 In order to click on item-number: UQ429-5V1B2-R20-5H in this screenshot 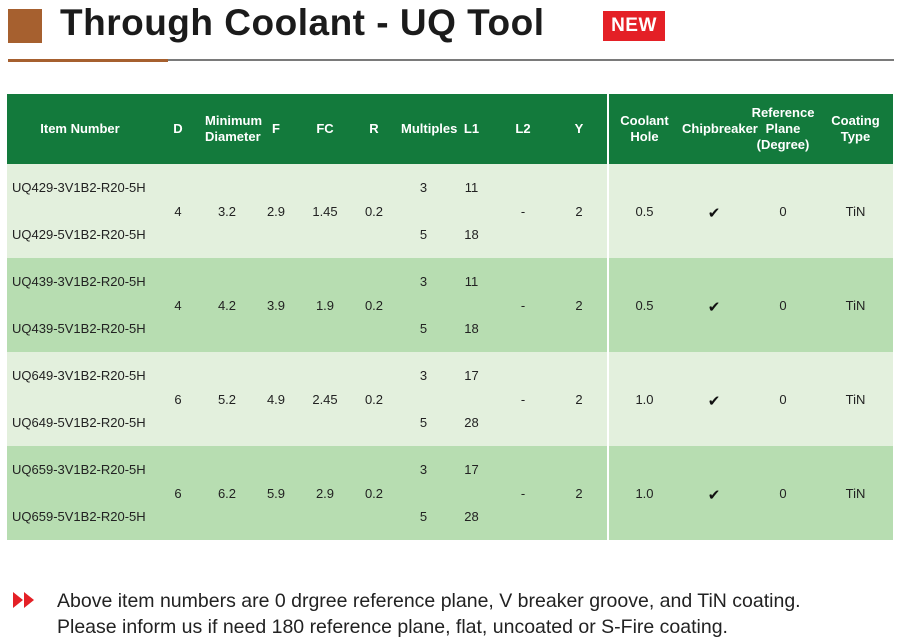, I will do `click(80, 234)`.